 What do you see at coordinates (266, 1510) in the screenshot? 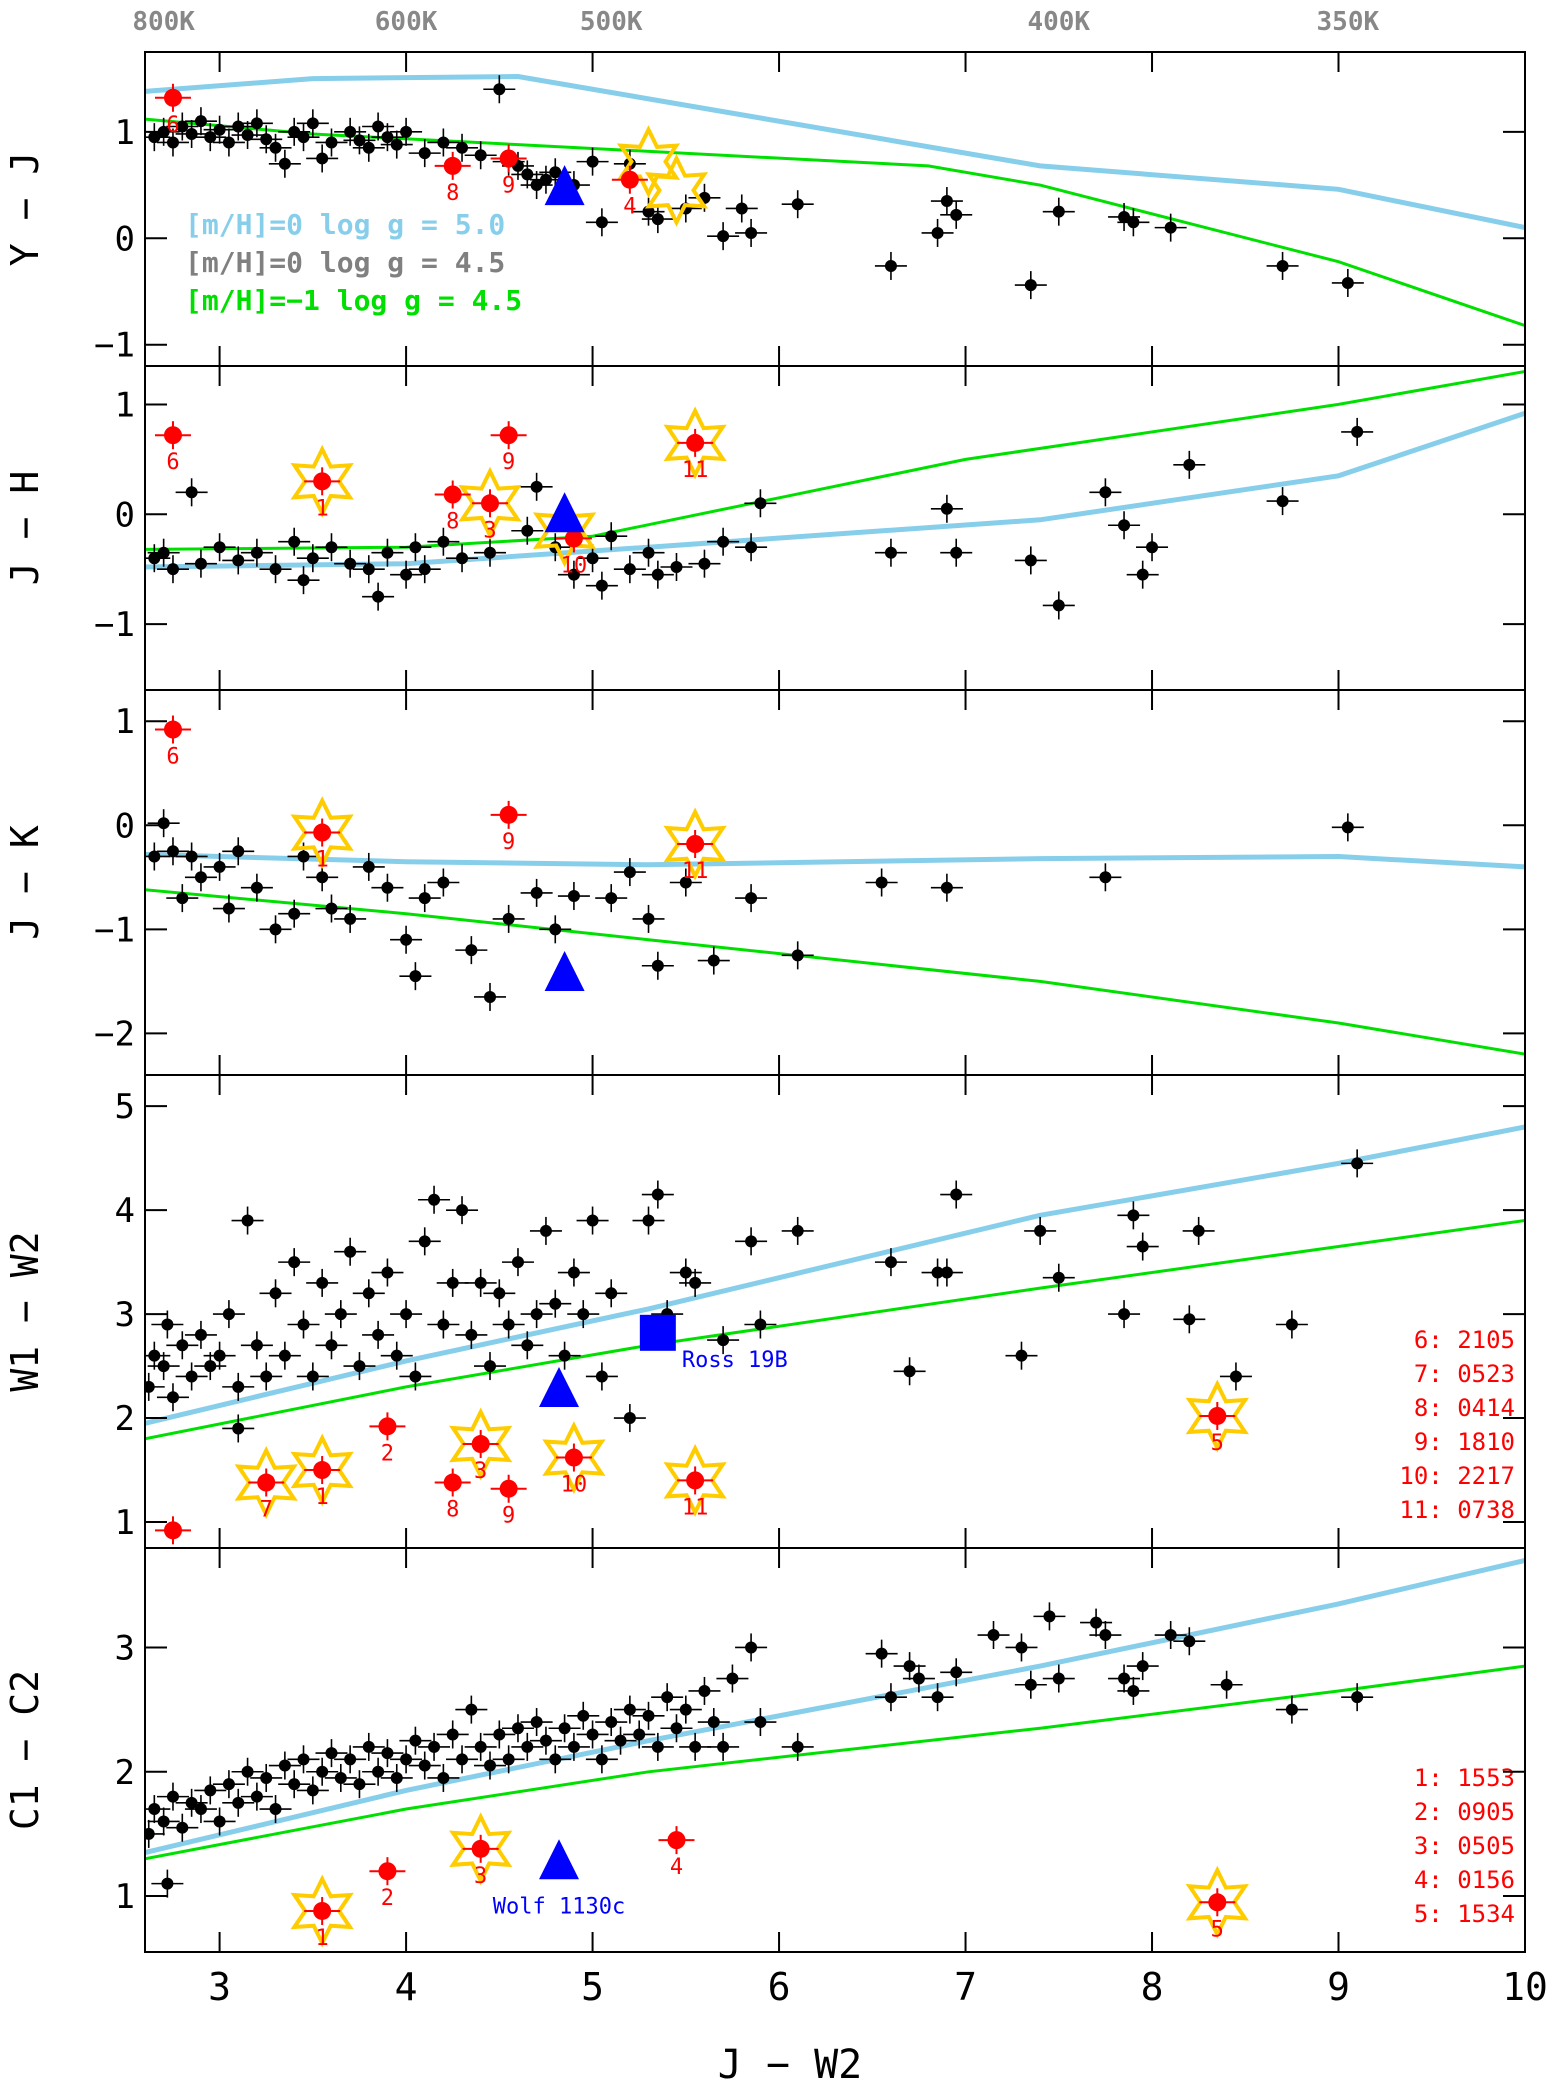
I see `highlight-label: 7` at bounding box center [266, 1510].